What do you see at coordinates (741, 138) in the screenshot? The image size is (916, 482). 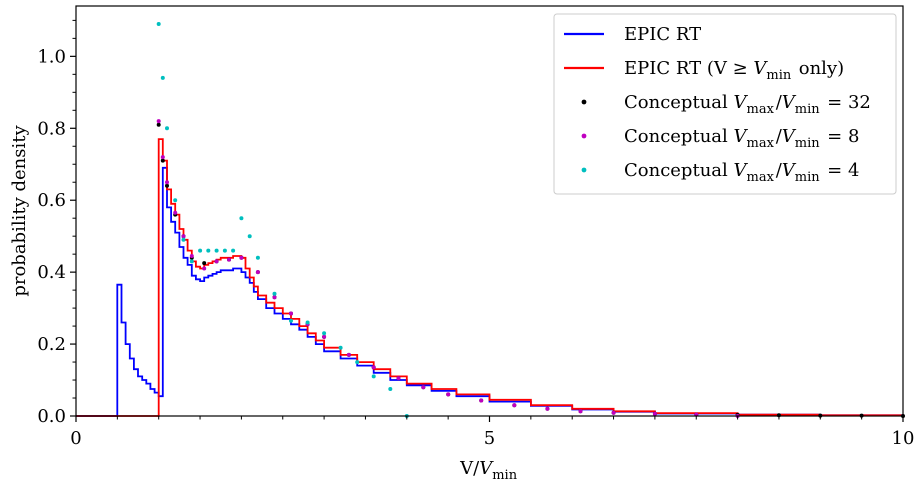 I see `legend-label: Conceptual Vmax /Vmin = 8` at bounding box center [741, 138].